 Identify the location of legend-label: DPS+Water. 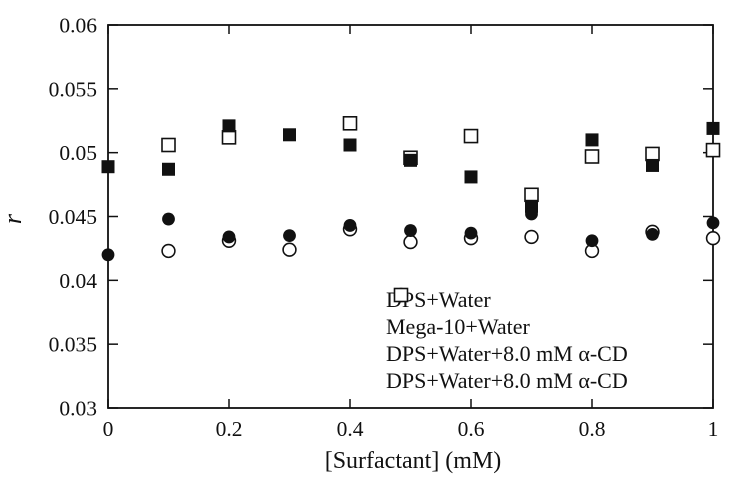
(438, 299).